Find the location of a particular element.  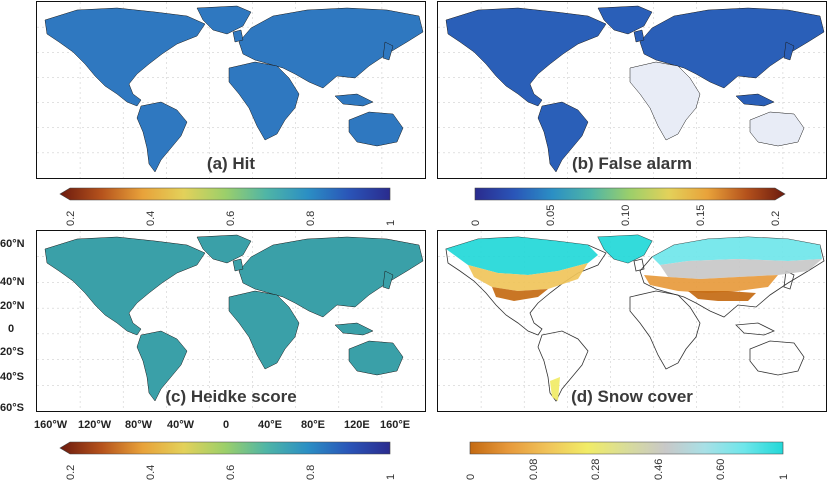

colorbar-hit is located at coordinates (225, 194).